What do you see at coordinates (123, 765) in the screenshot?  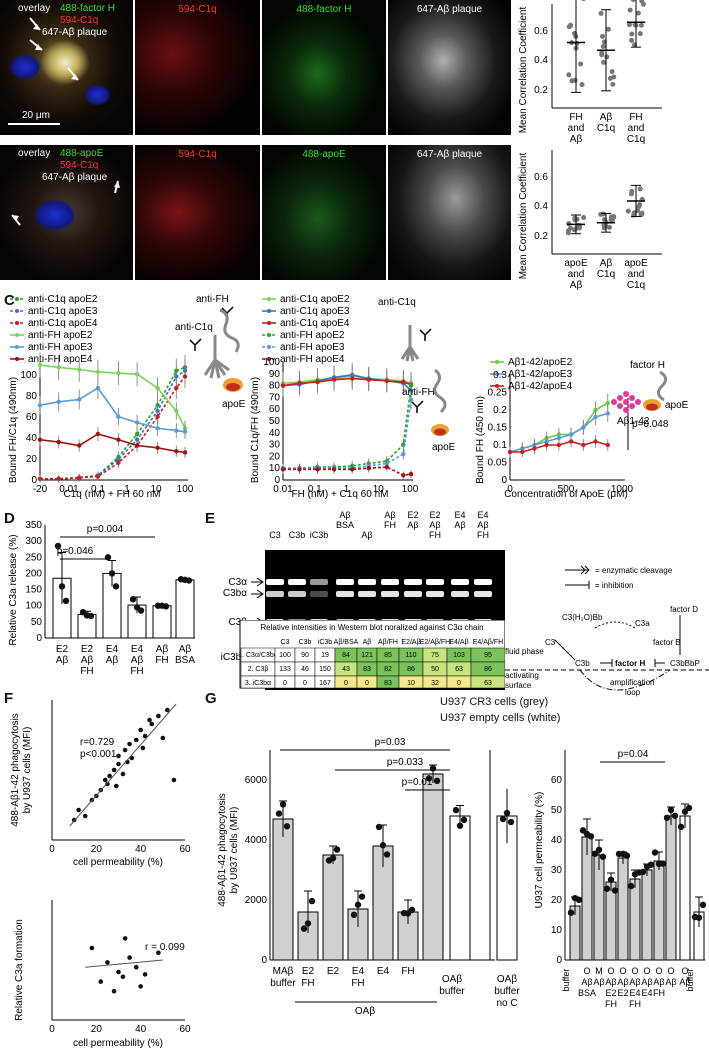 I see `f-top-marks` at bounding box center [123, 765].